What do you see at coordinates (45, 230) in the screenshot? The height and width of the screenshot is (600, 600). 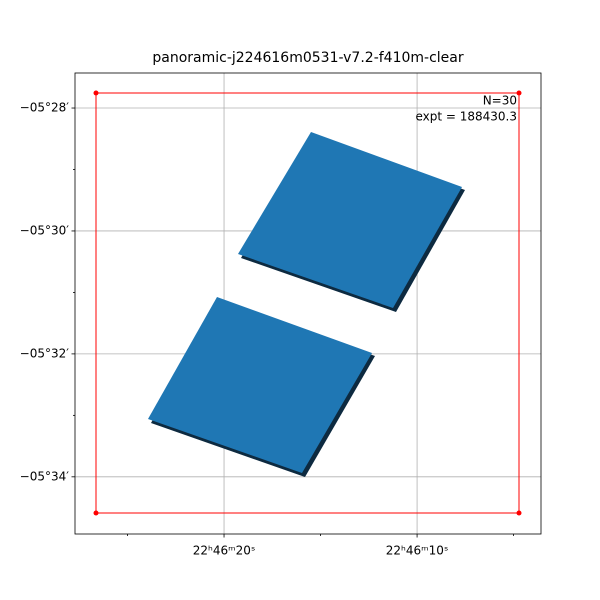 I see `y-tick-label: −05°30′` at bounding box center [45, 230].